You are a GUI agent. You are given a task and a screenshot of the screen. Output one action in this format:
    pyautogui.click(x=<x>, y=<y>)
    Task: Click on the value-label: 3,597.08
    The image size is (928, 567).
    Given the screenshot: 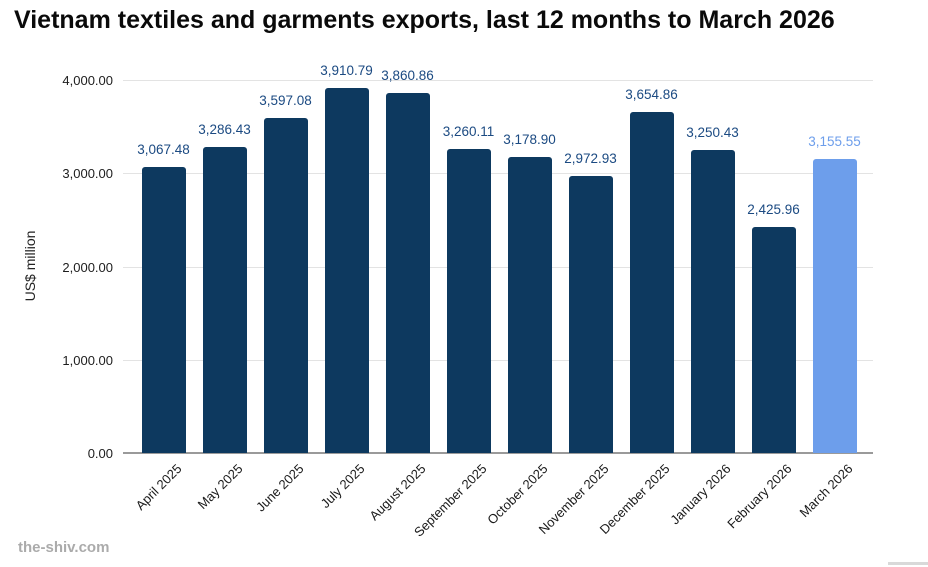 What is the action you would take?
    pyautogui.click(x=285, y=100)
    